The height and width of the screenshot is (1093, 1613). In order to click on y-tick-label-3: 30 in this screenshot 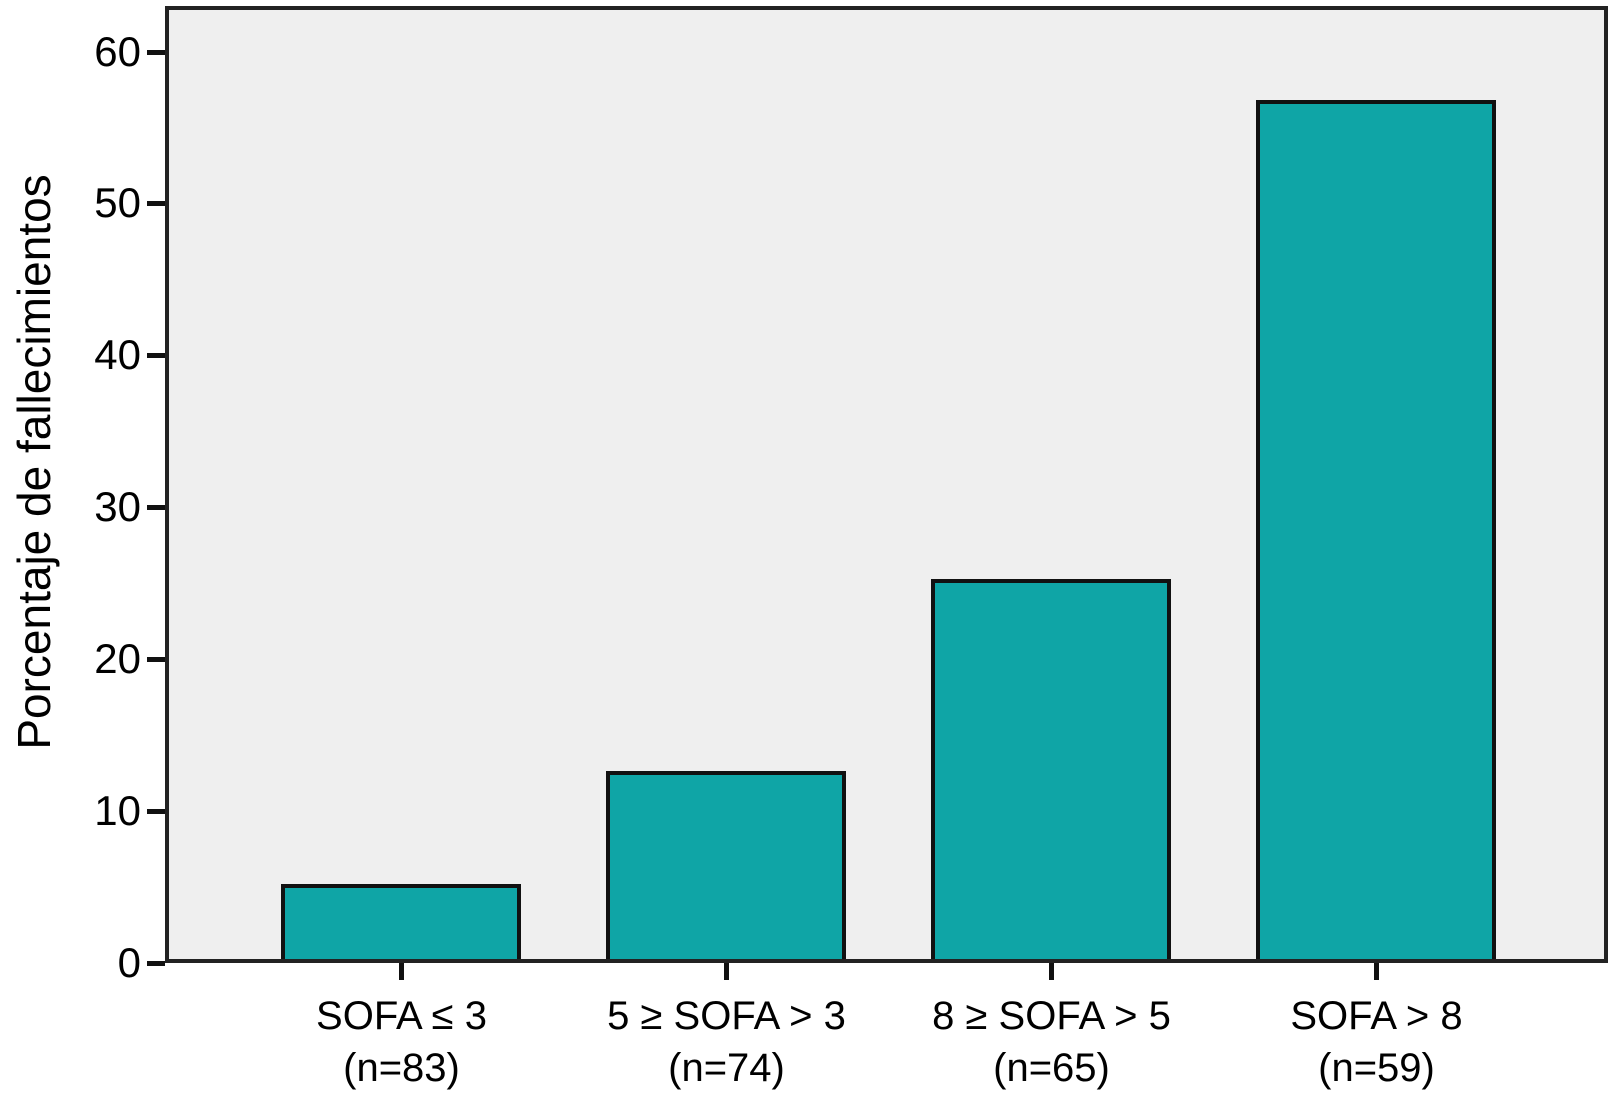, I will do `click(117, 506)`.